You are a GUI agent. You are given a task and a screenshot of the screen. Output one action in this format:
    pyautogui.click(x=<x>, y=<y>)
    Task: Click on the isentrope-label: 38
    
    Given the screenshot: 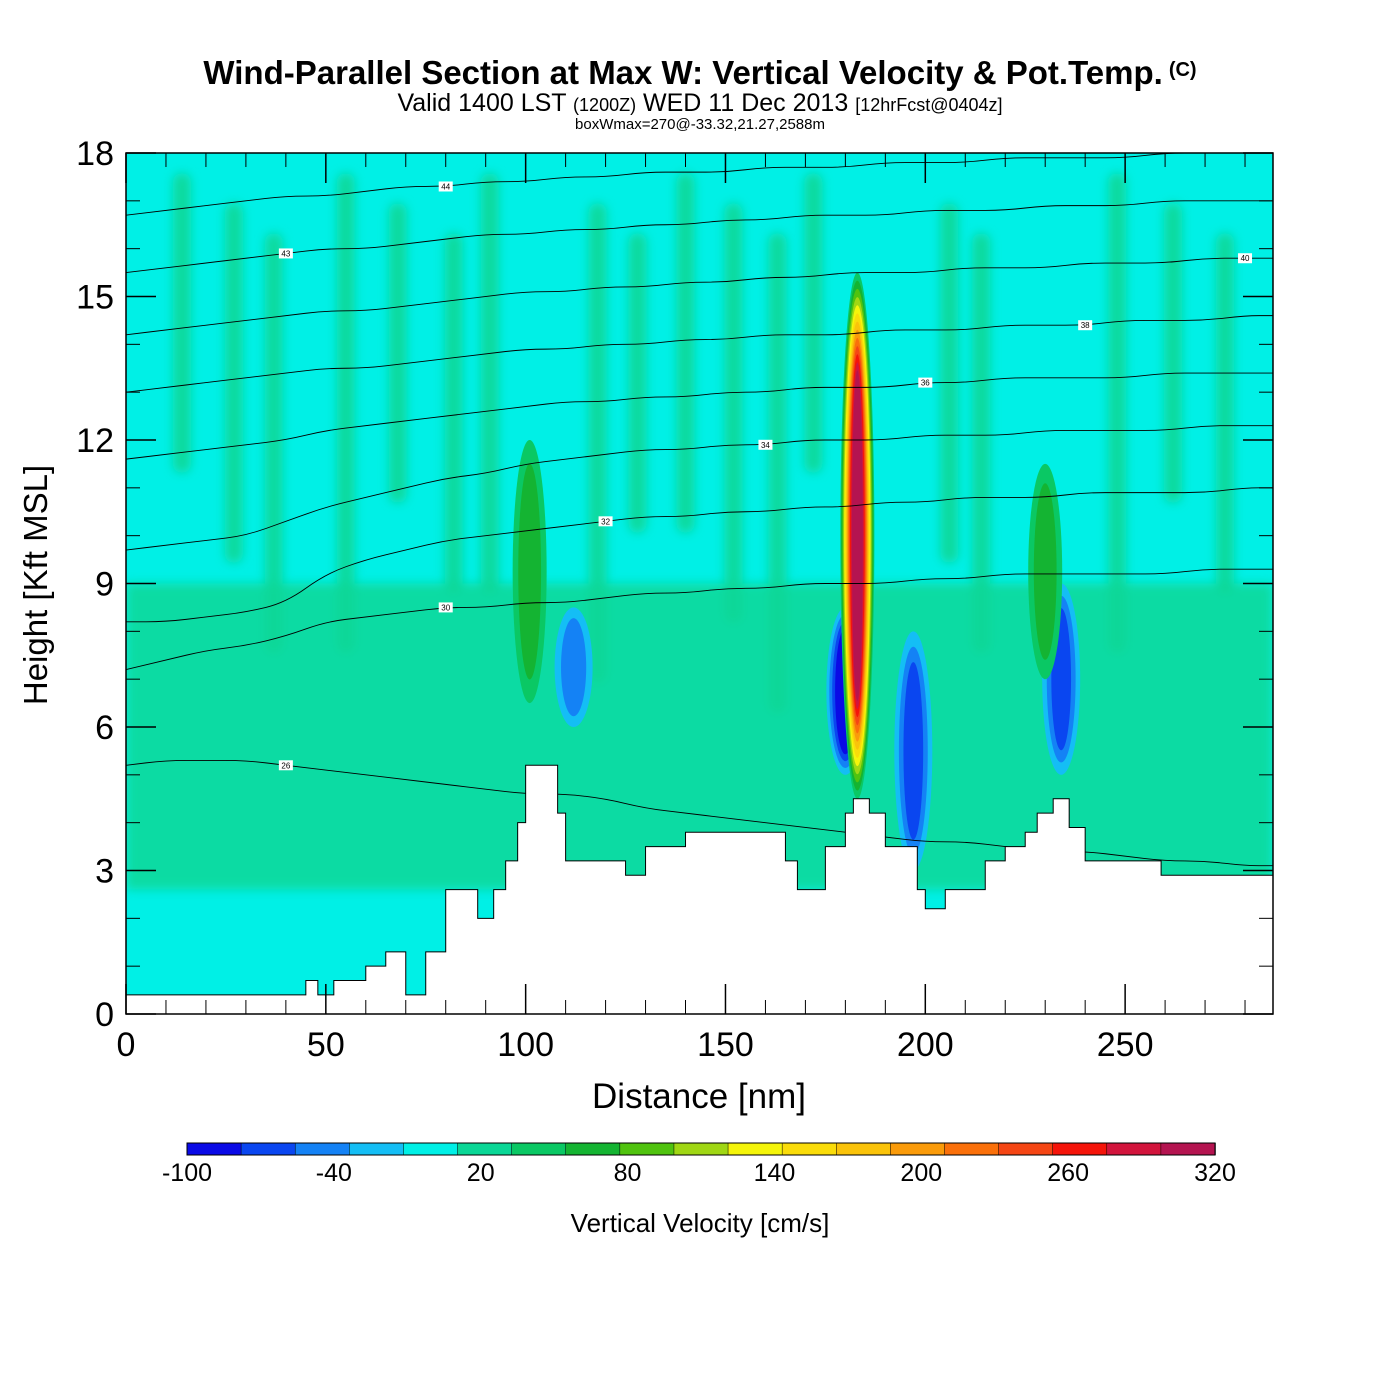 What is the action you would take?
    pyautogui.click(x=1085, y=325)
    